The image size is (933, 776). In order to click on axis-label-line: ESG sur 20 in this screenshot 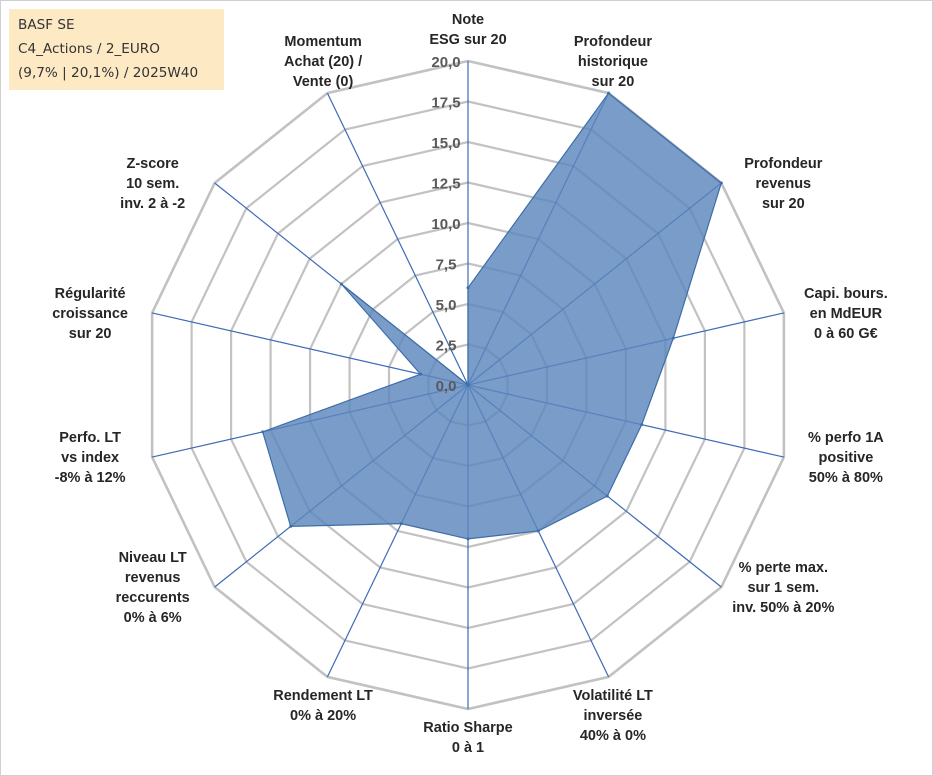, I will do `click(467, 40)`.